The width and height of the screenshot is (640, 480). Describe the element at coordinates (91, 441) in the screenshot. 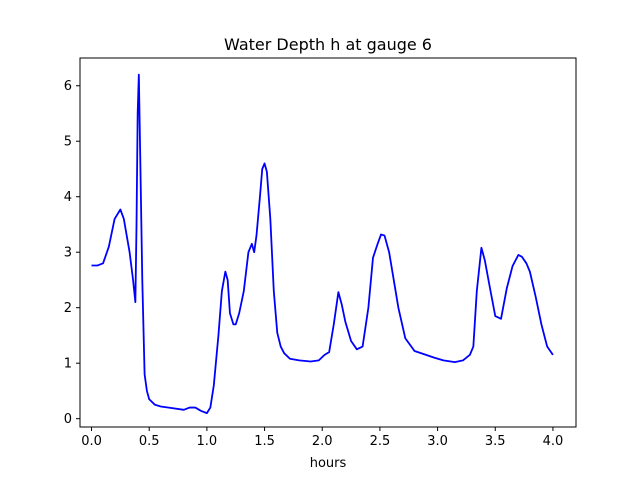

I see `x-tick-label: 0.0` at that location.